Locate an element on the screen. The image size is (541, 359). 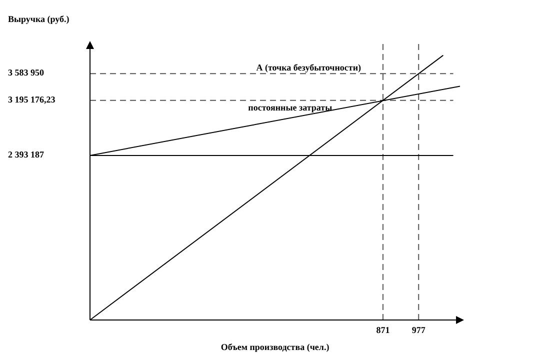
y-tick-label: 2 393 187 is located at coordinates (26, 155).